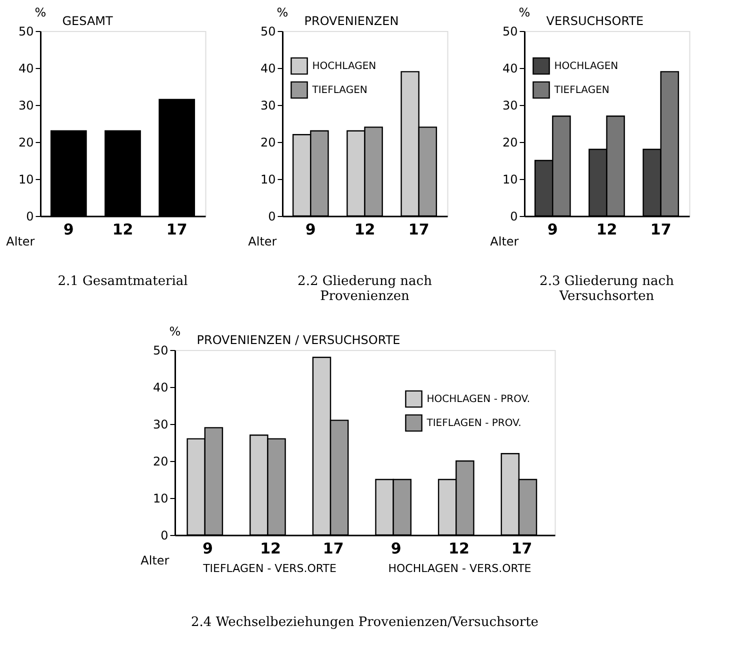 This screenshot has width=753, height=653. What do you see at coordinates (123, 281) in the screenshot?
I see `text: 2.1 Gesamtmaterial` at bounding box center [123, 281].